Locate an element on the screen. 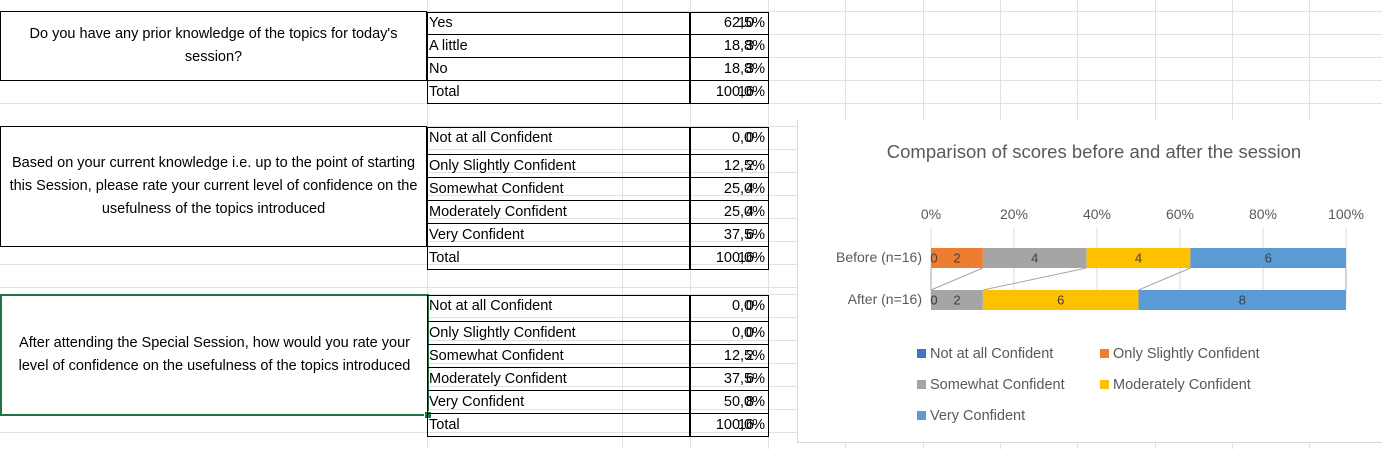  table-count-cell: 10 is located at coordinates (745, 23).